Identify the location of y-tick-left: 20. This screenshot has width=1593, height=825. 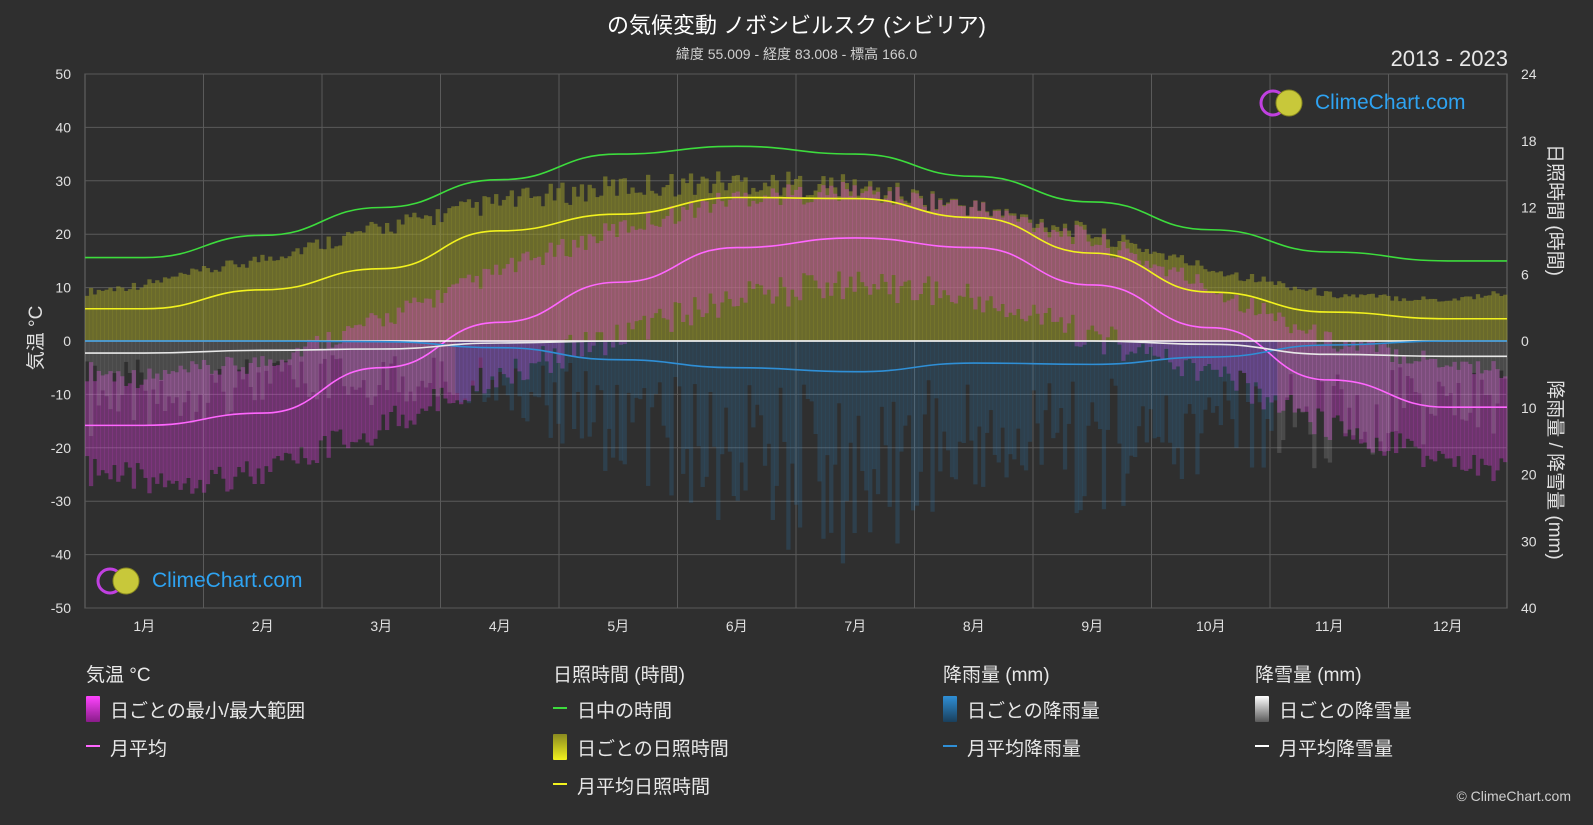
(63, 234).